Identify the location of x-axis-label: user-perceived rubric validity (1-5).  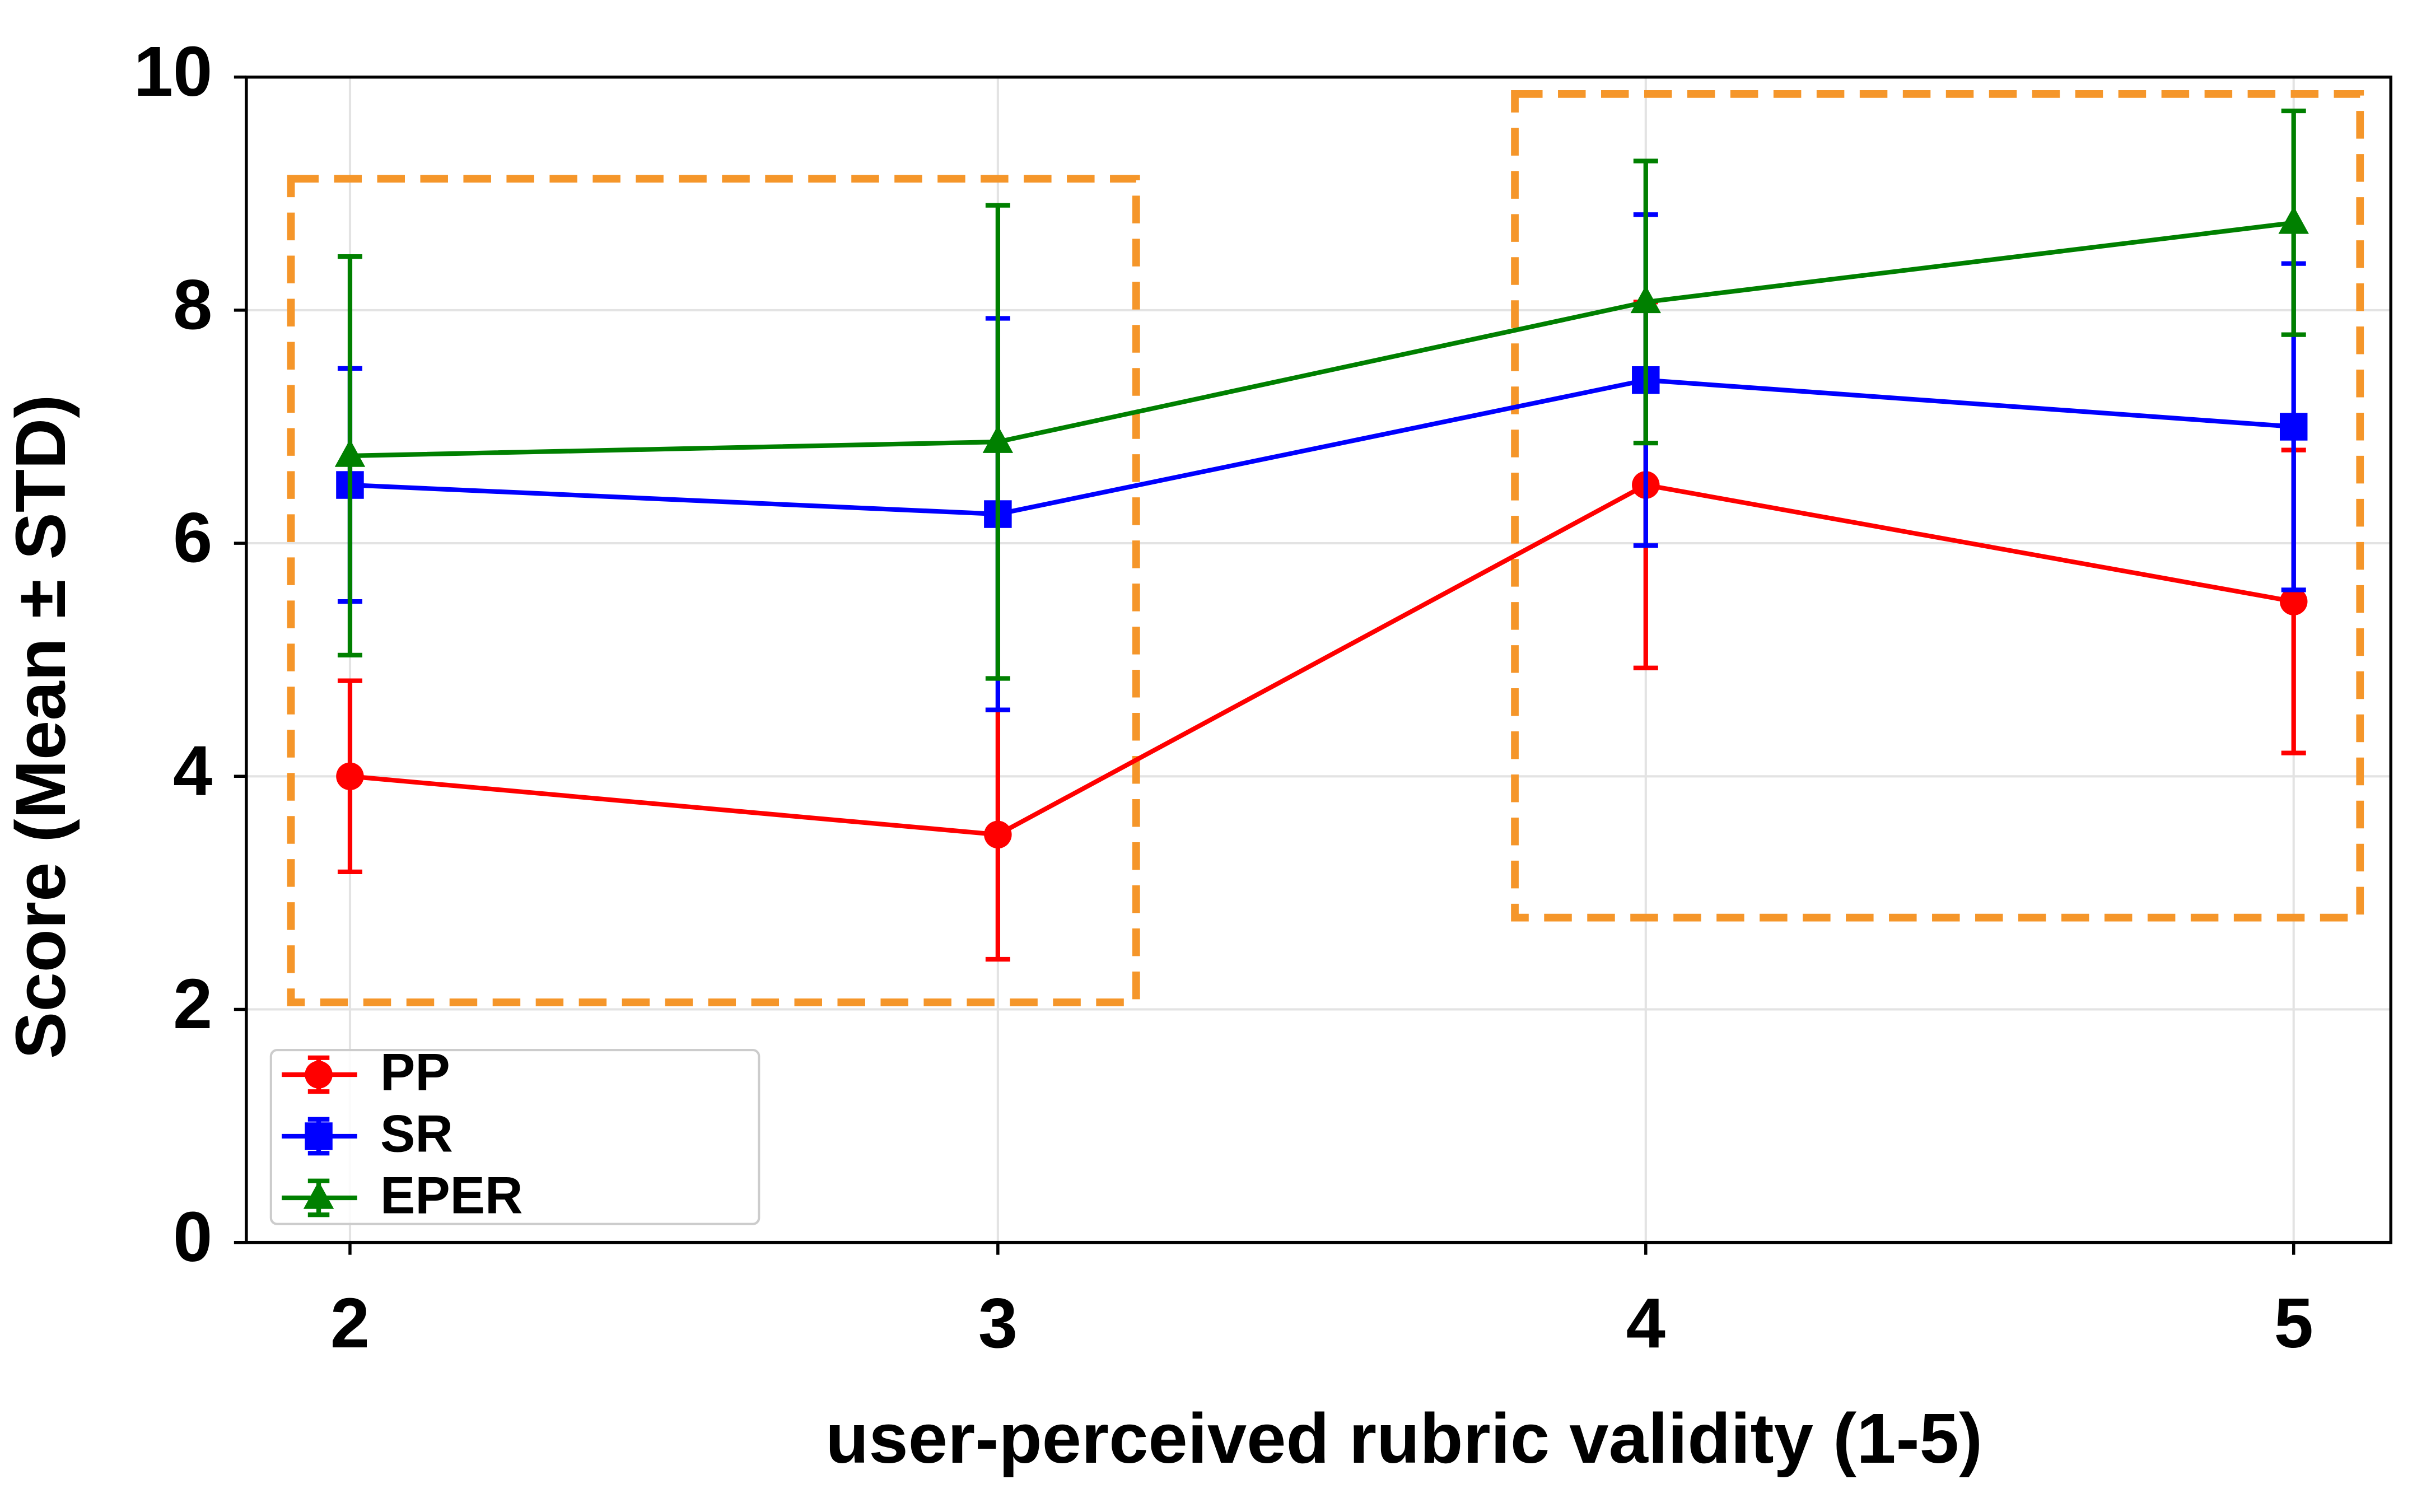
(1403, 1439).